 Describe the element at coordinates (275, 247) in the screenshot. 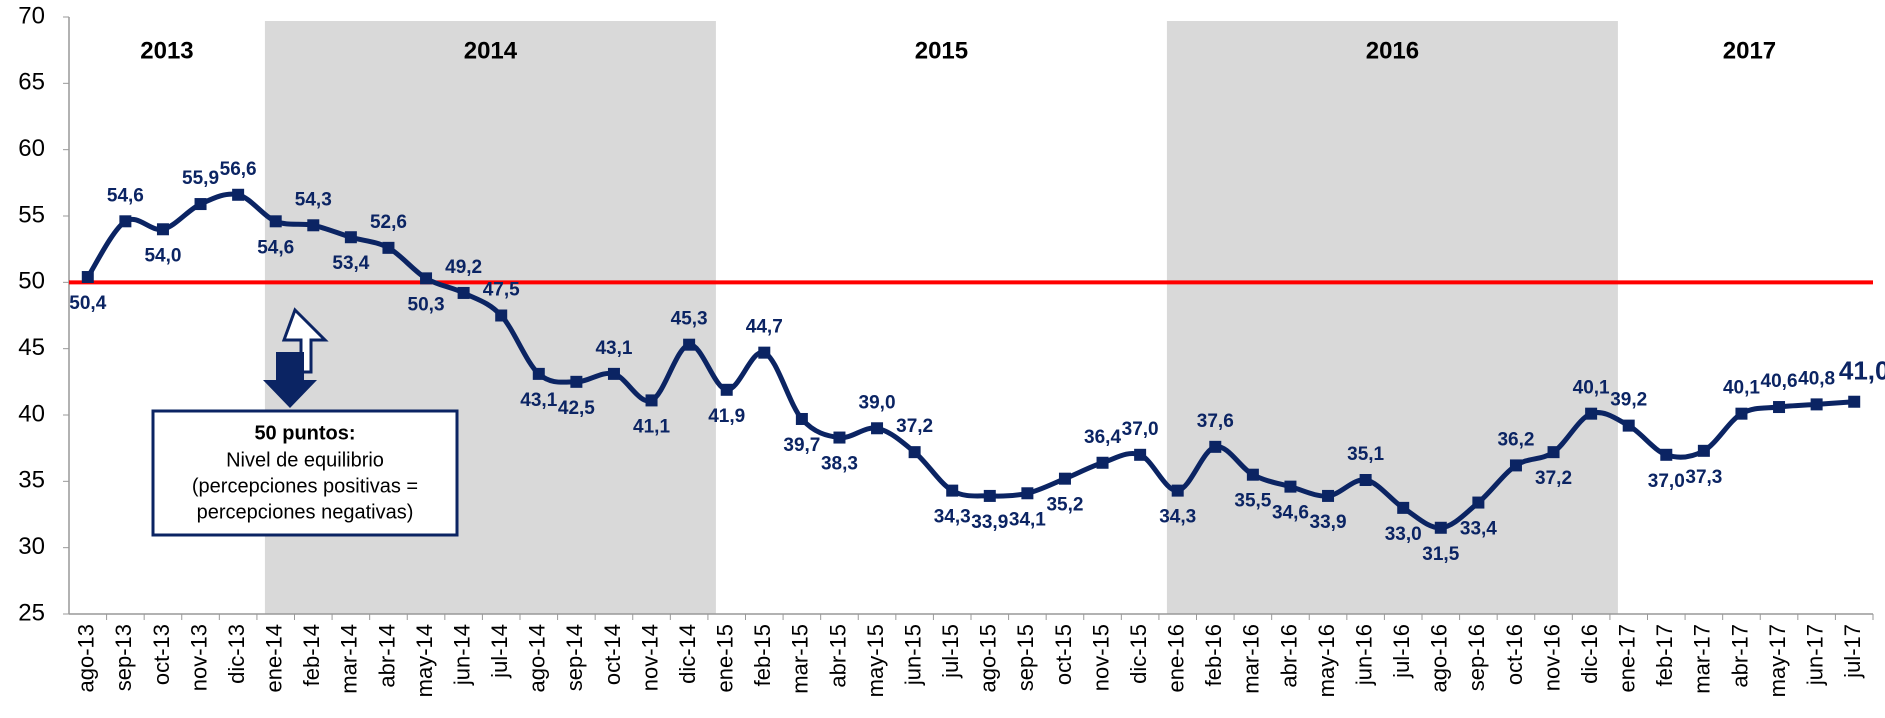

I see `data-label: 54,6` at that location.